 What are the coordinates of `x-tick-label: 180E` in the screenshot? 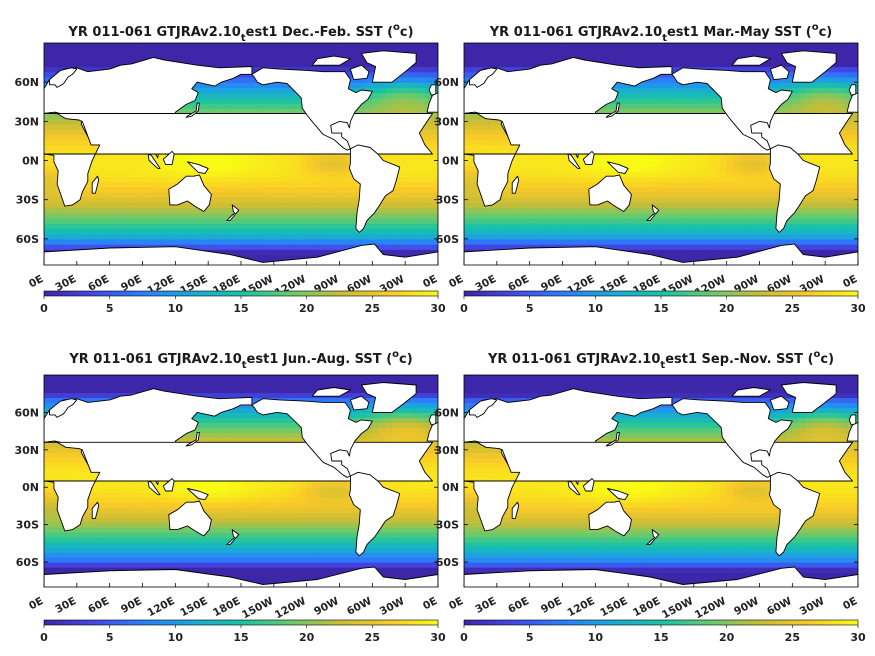 It's located at (226, 607).